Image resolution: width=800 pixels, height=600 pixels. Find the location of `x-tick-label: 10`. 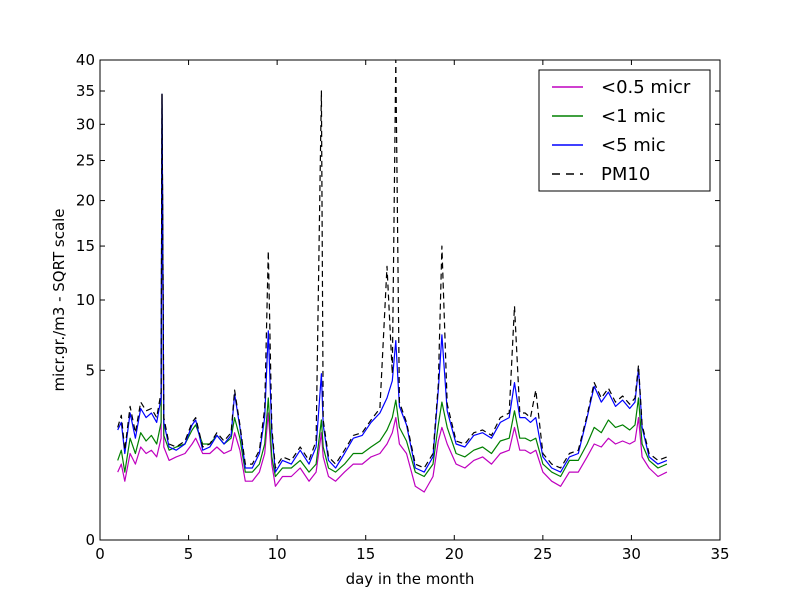

x-tick-label: 10 is located at coordinates (277, 554).